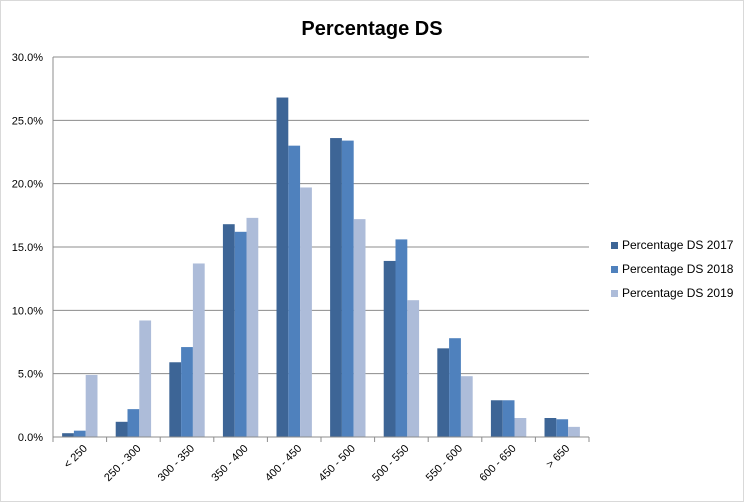 This screenshot has height=502, width=744. I want to click on legend-label: Percentage DS 2018, so click(678, 269).